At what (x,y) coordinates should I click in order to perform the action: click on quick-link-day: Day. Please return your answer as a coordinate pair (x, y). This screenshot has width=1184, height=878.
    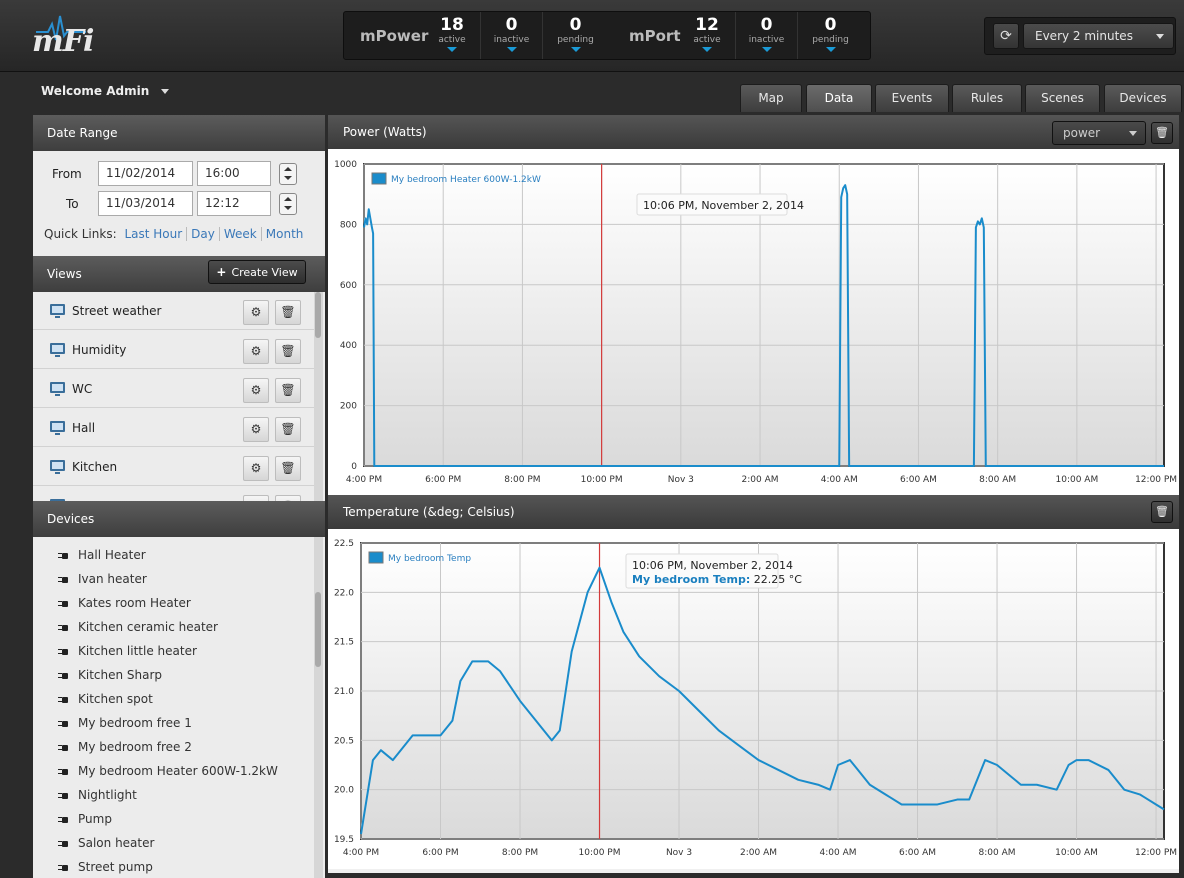
    Looking at the image, I should click on (203, 234).